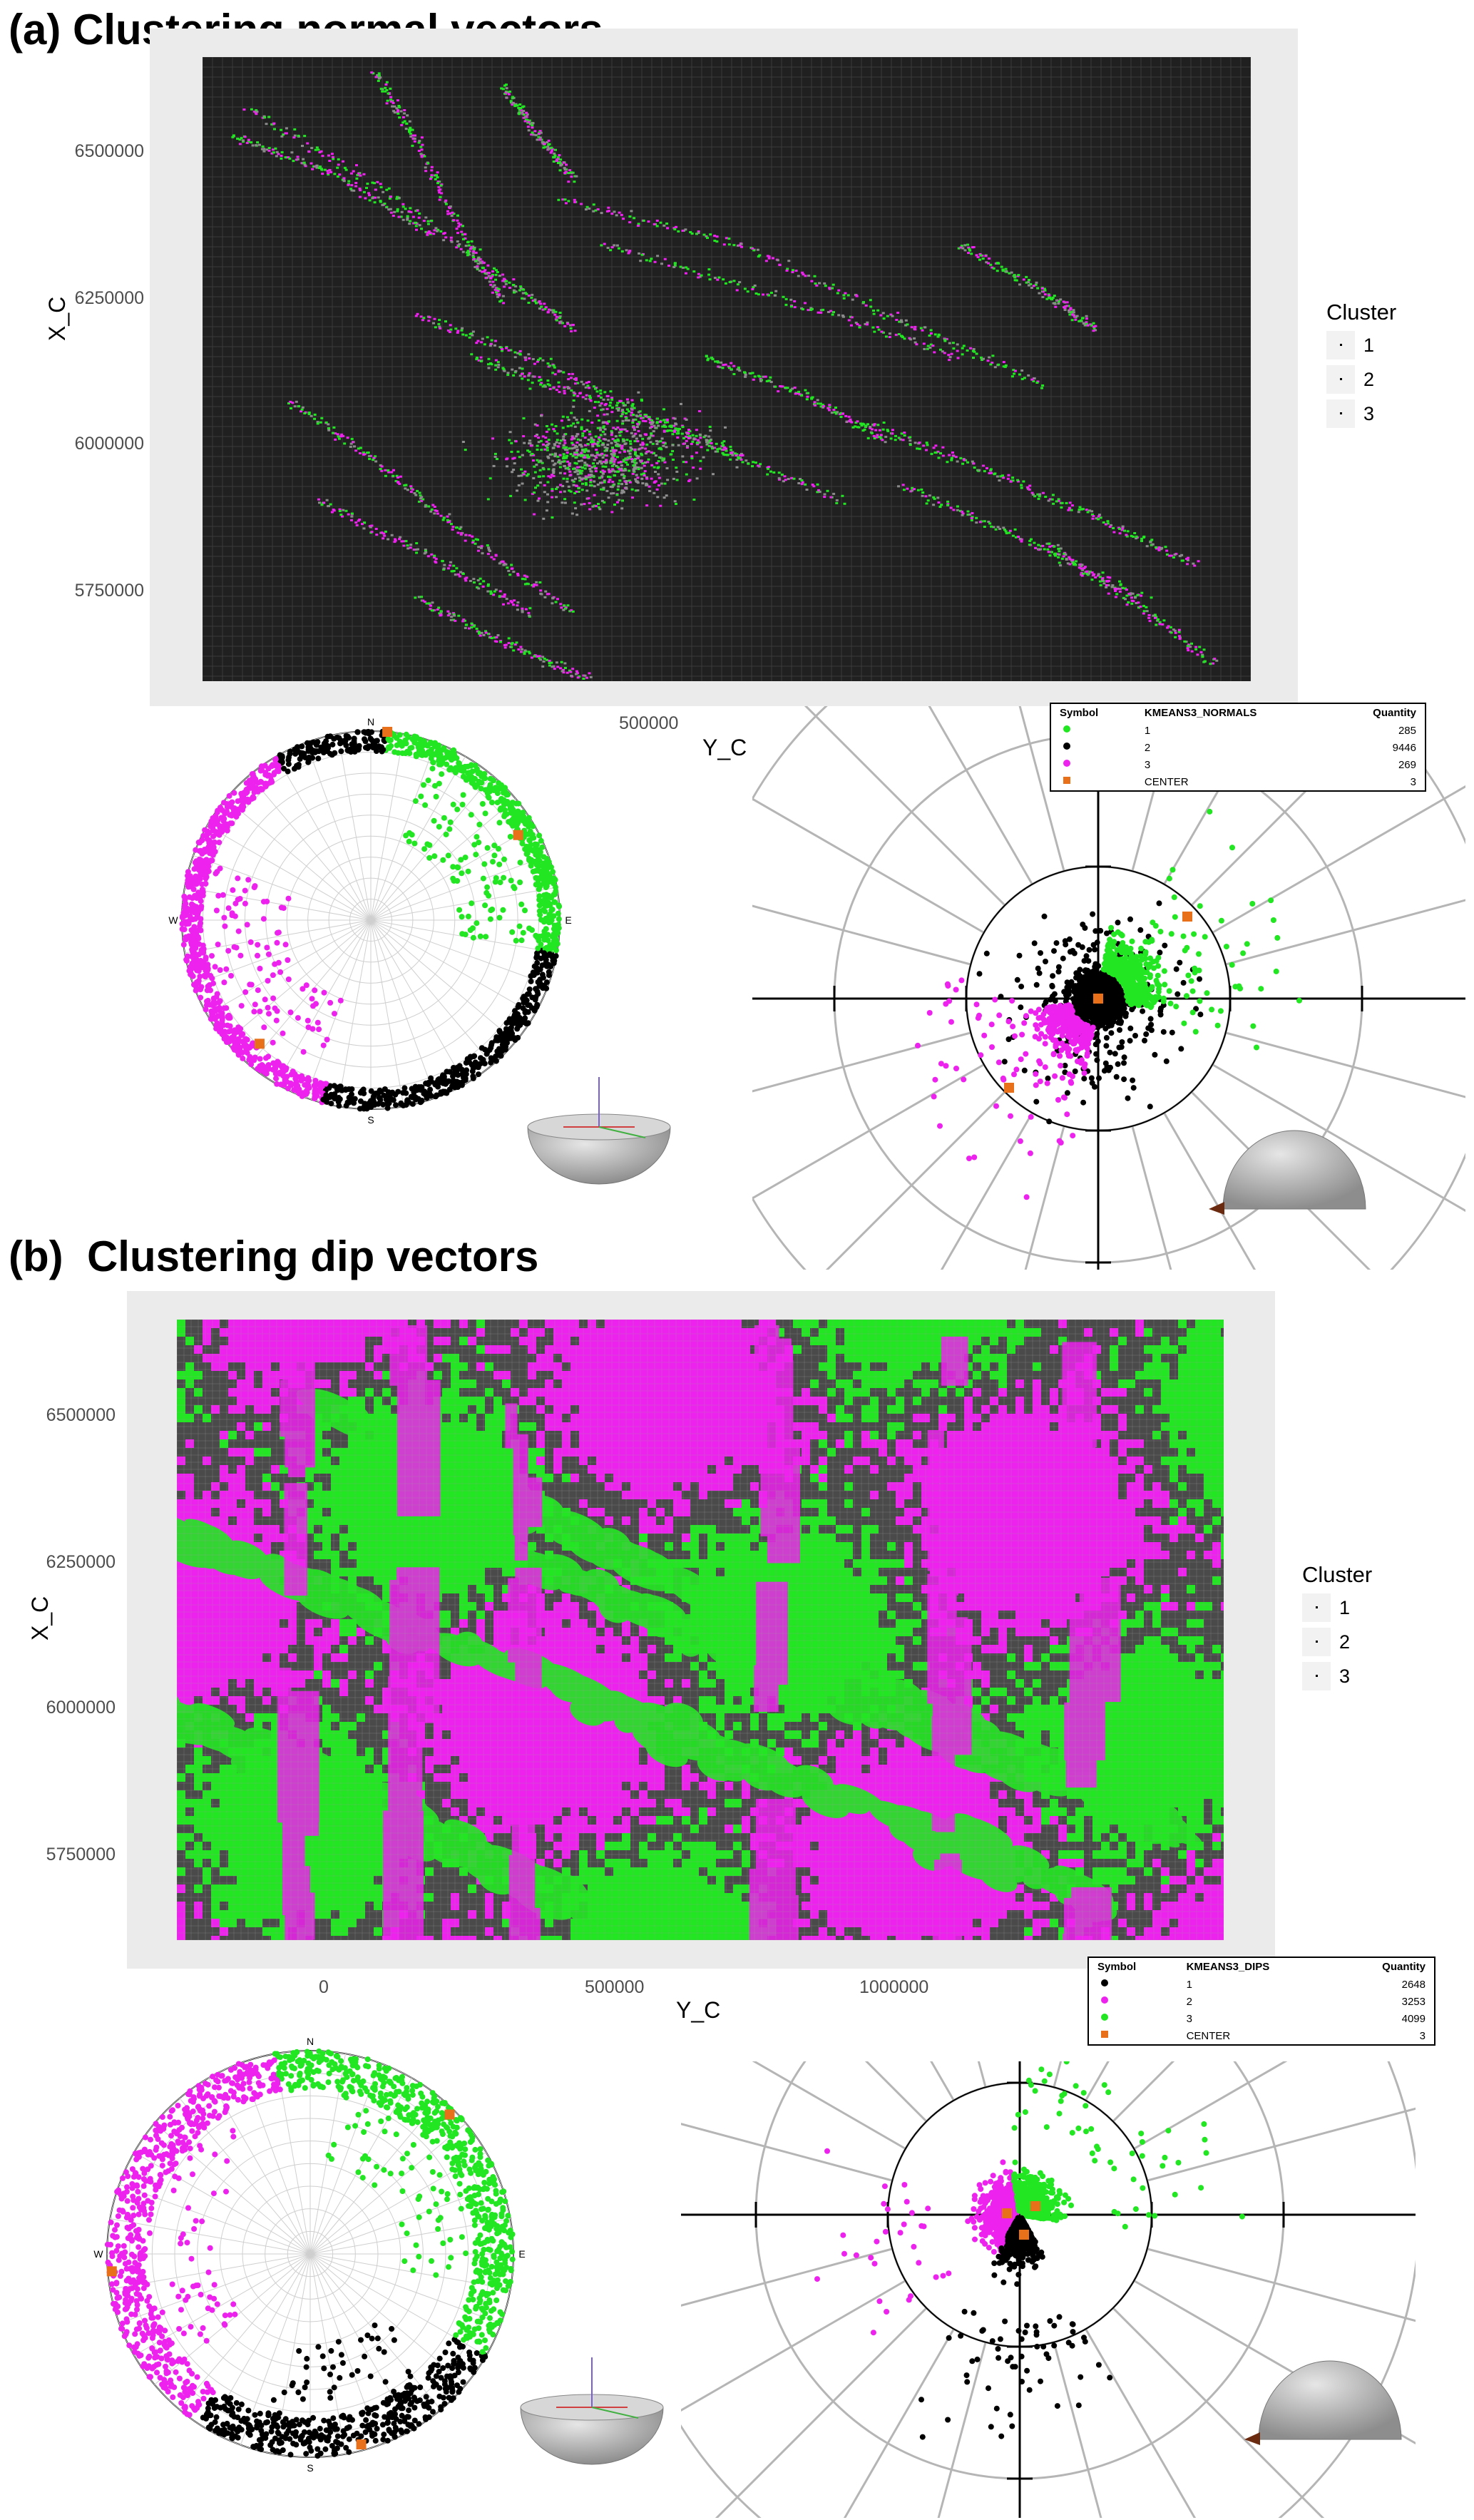 The width and height of the screenshot is (1474, 2520). I want to click on table-row: 1 2648, so click(1261, 1984).